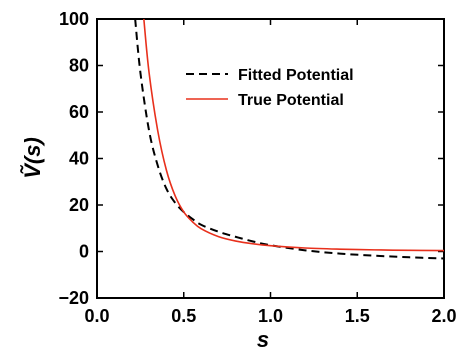 The height and width of the screenshot is (354, 460). I want to click on y-tick-label: 80, so click(79, 66).